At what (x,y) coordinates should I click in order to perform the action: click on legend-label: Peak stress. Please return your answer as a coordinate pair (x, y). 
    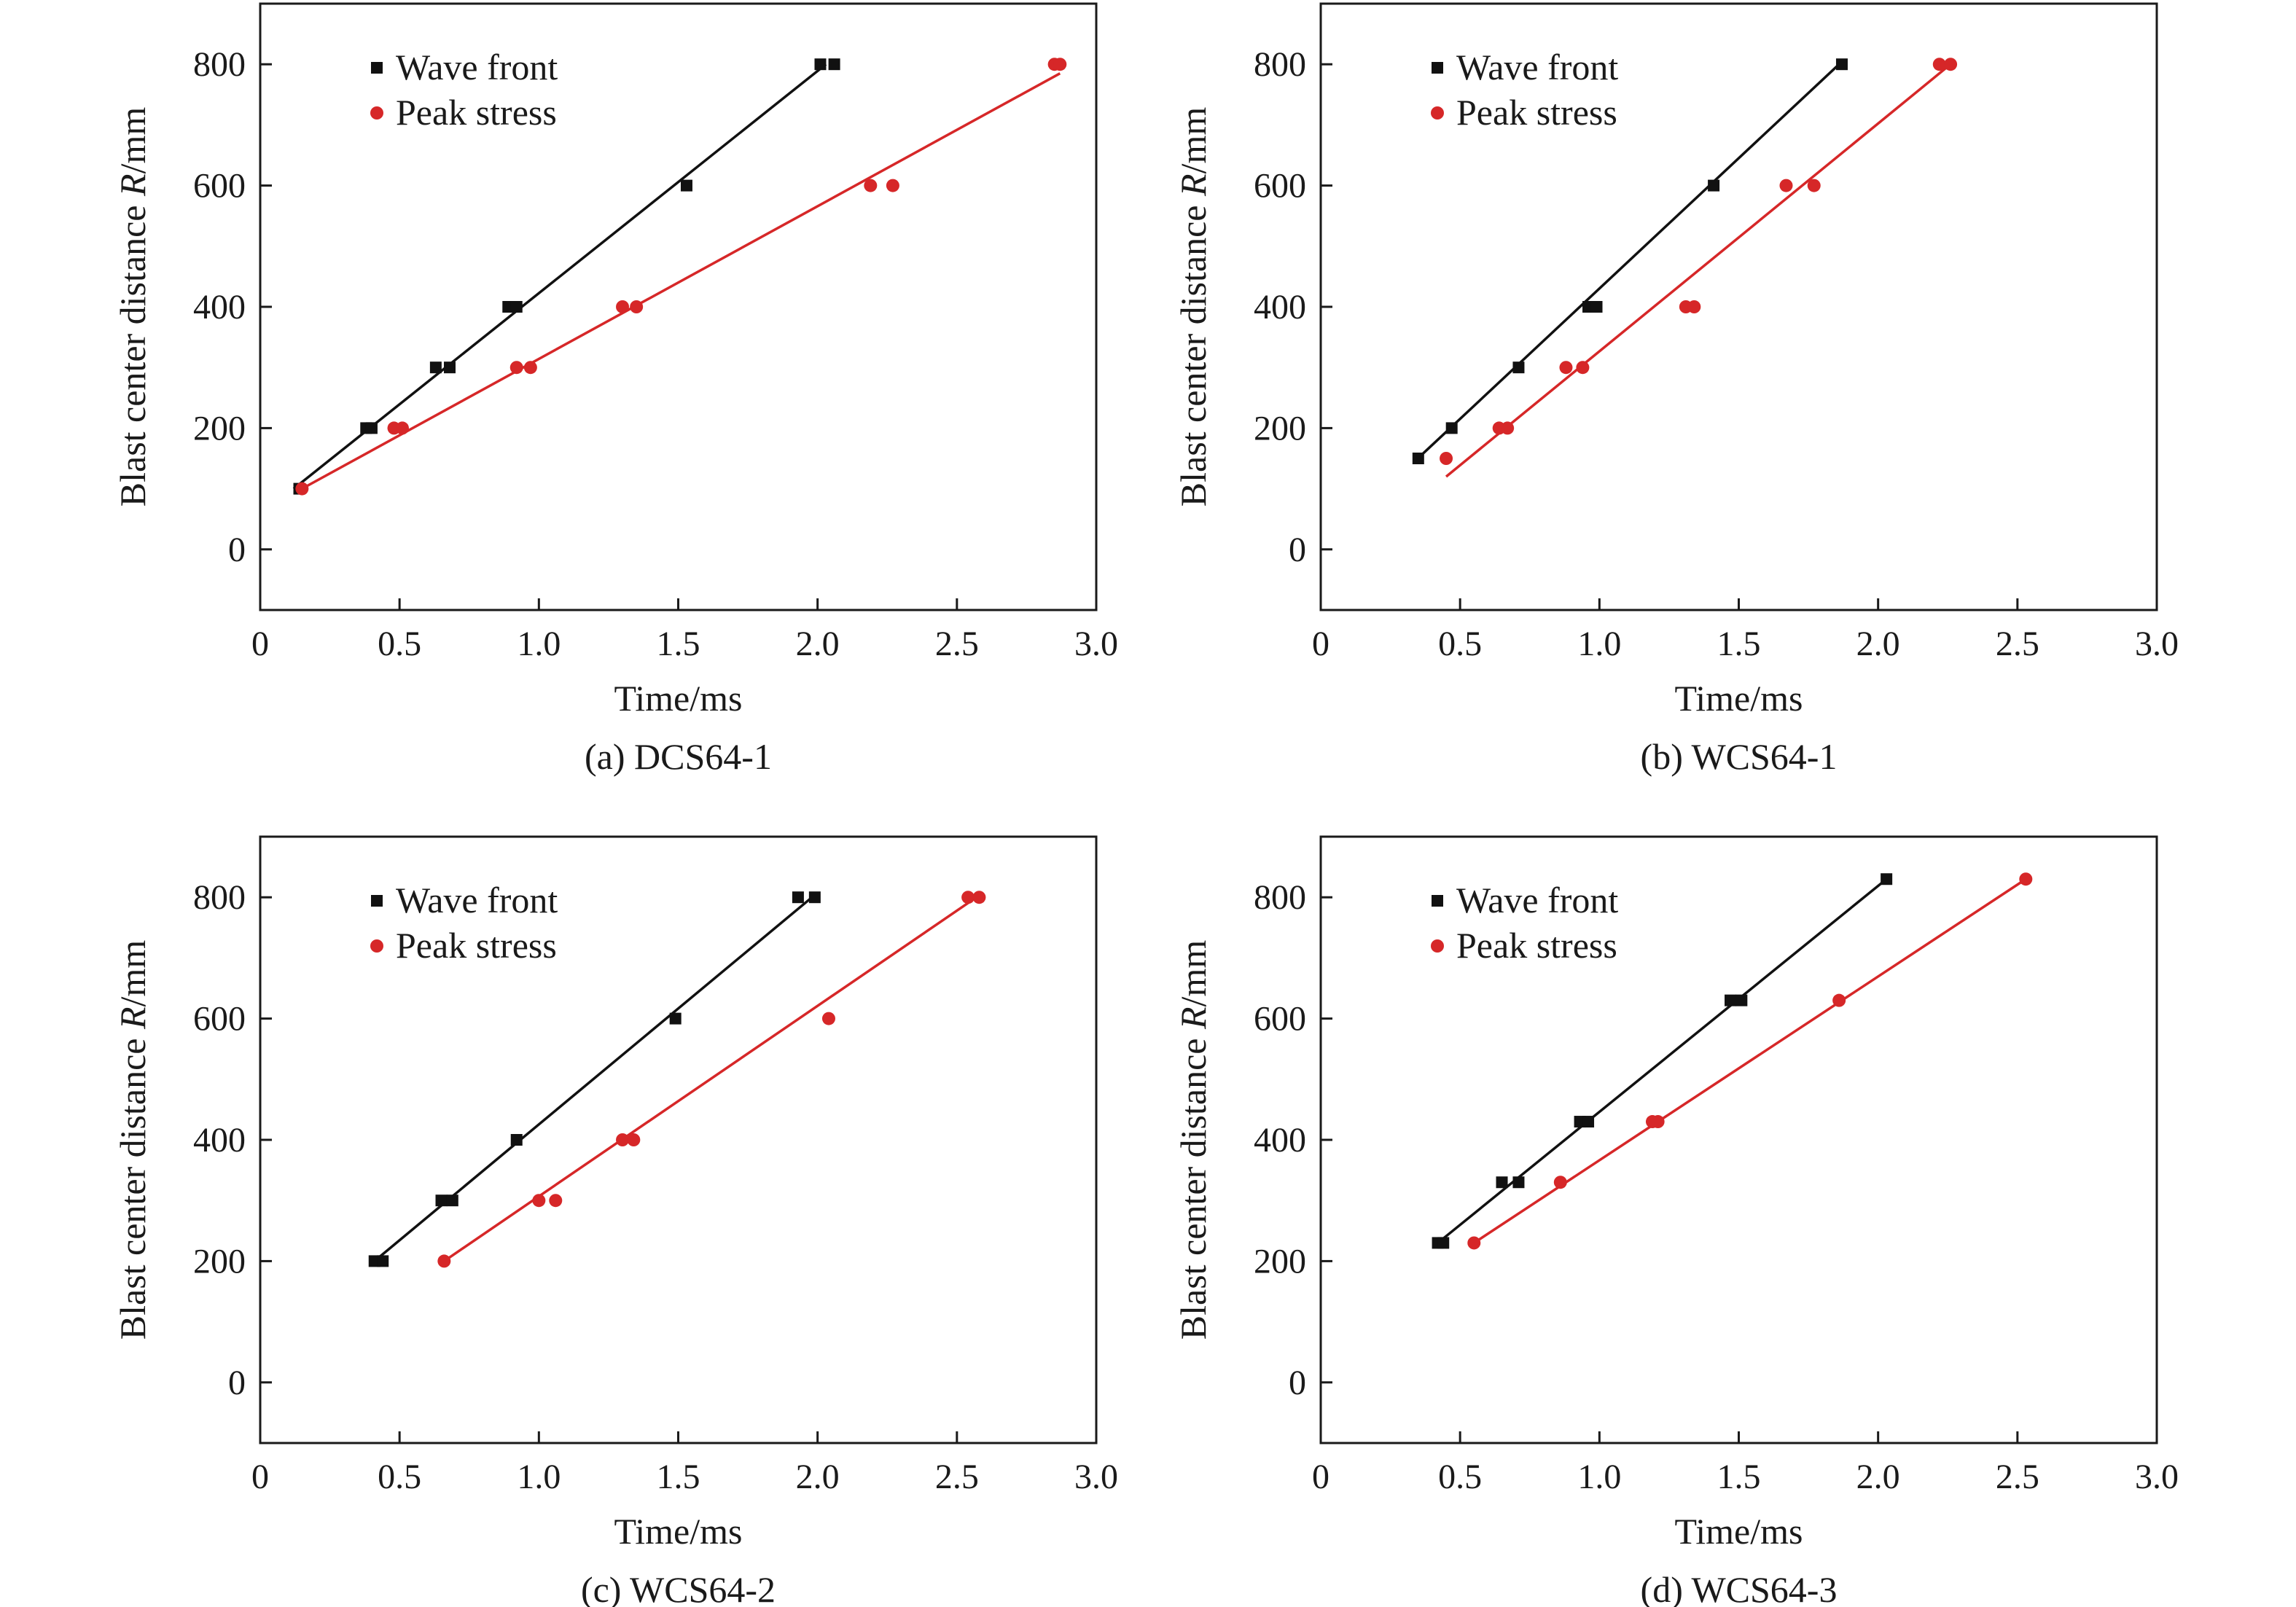
    Looking at the image, I should click on (1537, 112).